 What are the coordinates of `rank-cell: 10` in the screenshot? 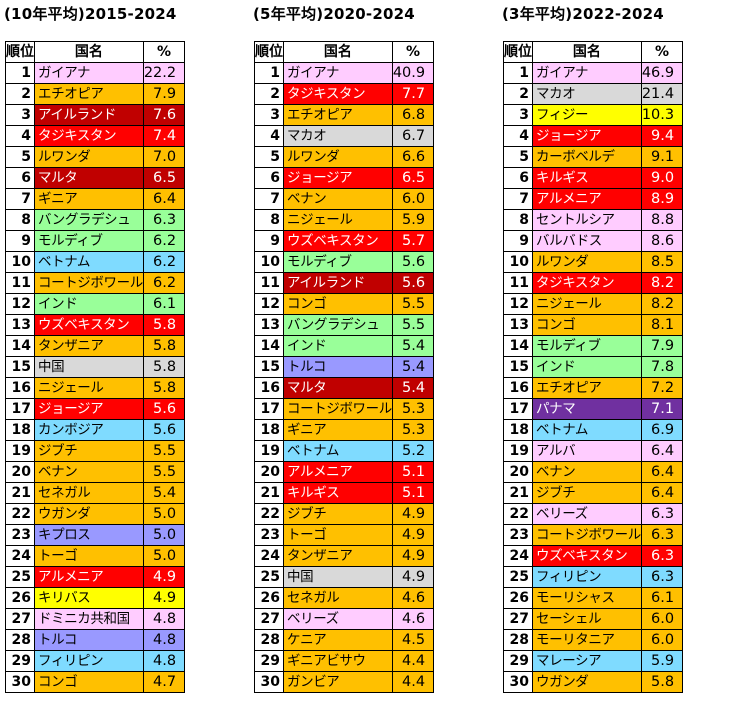 It's located at (518, 262).